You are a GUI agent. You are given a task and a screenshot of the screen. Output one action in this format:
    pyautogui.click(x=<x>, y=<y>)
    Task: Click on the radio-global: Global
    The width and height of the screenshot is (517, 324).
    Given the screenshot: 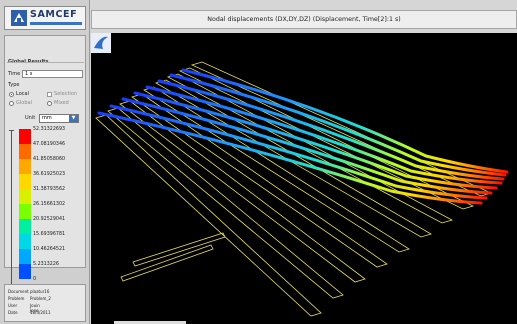 What is the action you would take?
    pyautogui.click(x=20, y=103)
    